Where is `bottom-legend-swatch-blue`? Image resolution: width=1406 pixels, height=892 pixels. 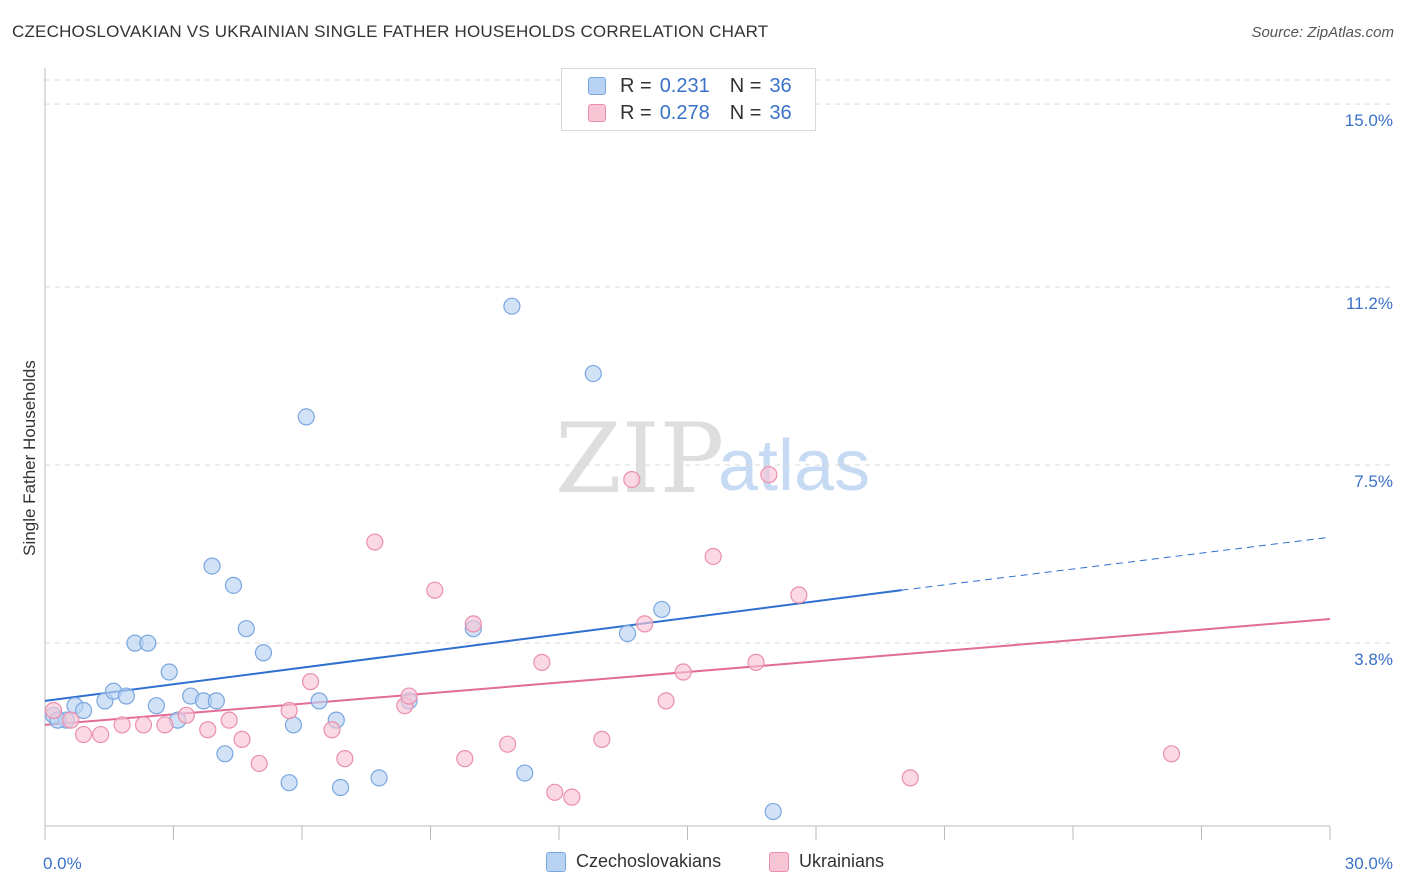 bottom-legend-swatch-blue is located at coordinates (556, 861).